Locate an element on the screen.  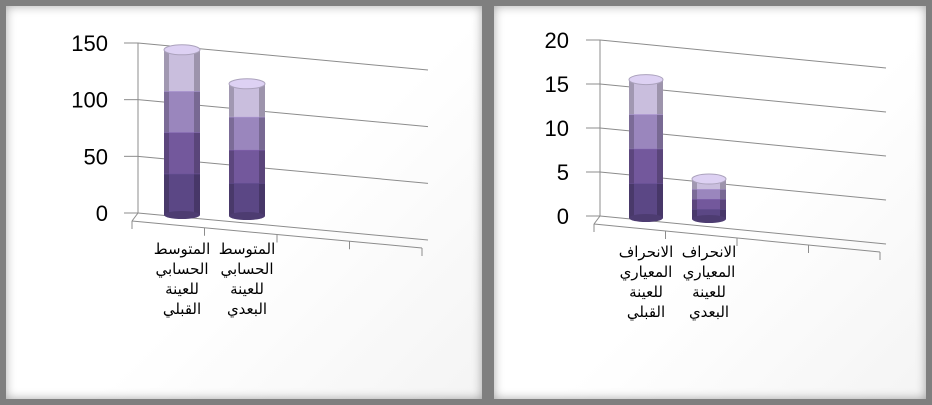
y-tick-label: 100 is located at coordinates (89, 100).